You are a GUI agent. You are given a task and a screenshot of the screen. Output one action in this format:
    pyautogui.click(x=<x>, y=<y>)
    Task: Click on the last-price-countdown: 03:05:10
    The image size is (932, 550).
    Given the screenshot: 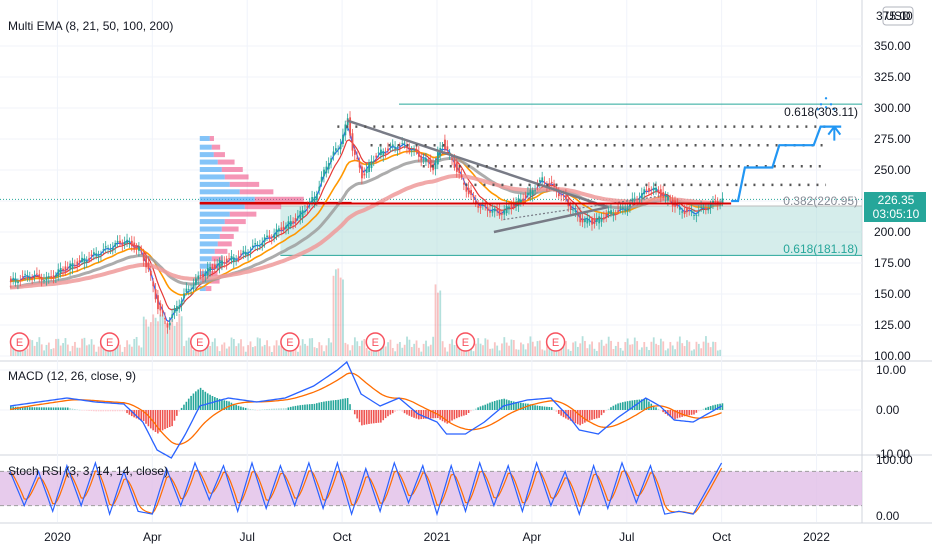 What is the action you would take?
    pyautogui.click(x=896, y=214)
    